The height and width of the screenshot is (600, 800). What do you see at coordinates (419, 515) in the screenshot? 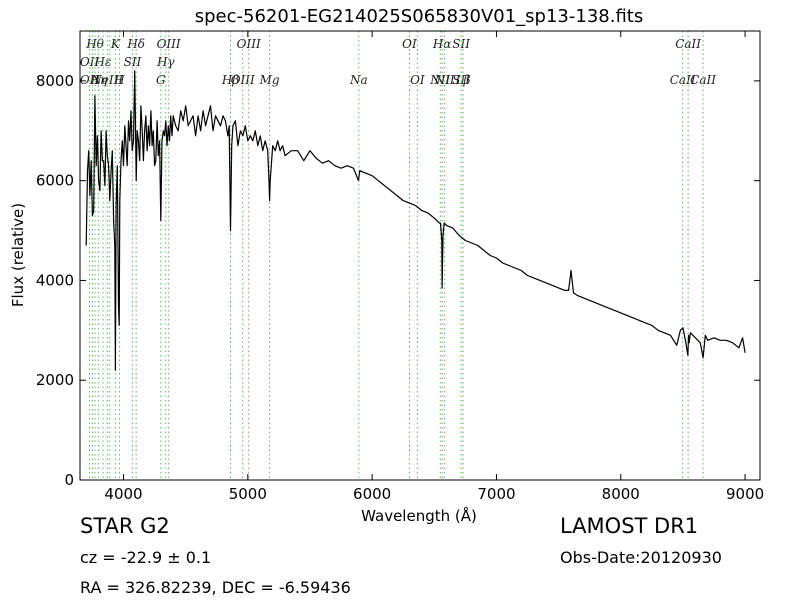
I see `x-axis-label: Wavelength (Å)` at bounding box center [419, 515].